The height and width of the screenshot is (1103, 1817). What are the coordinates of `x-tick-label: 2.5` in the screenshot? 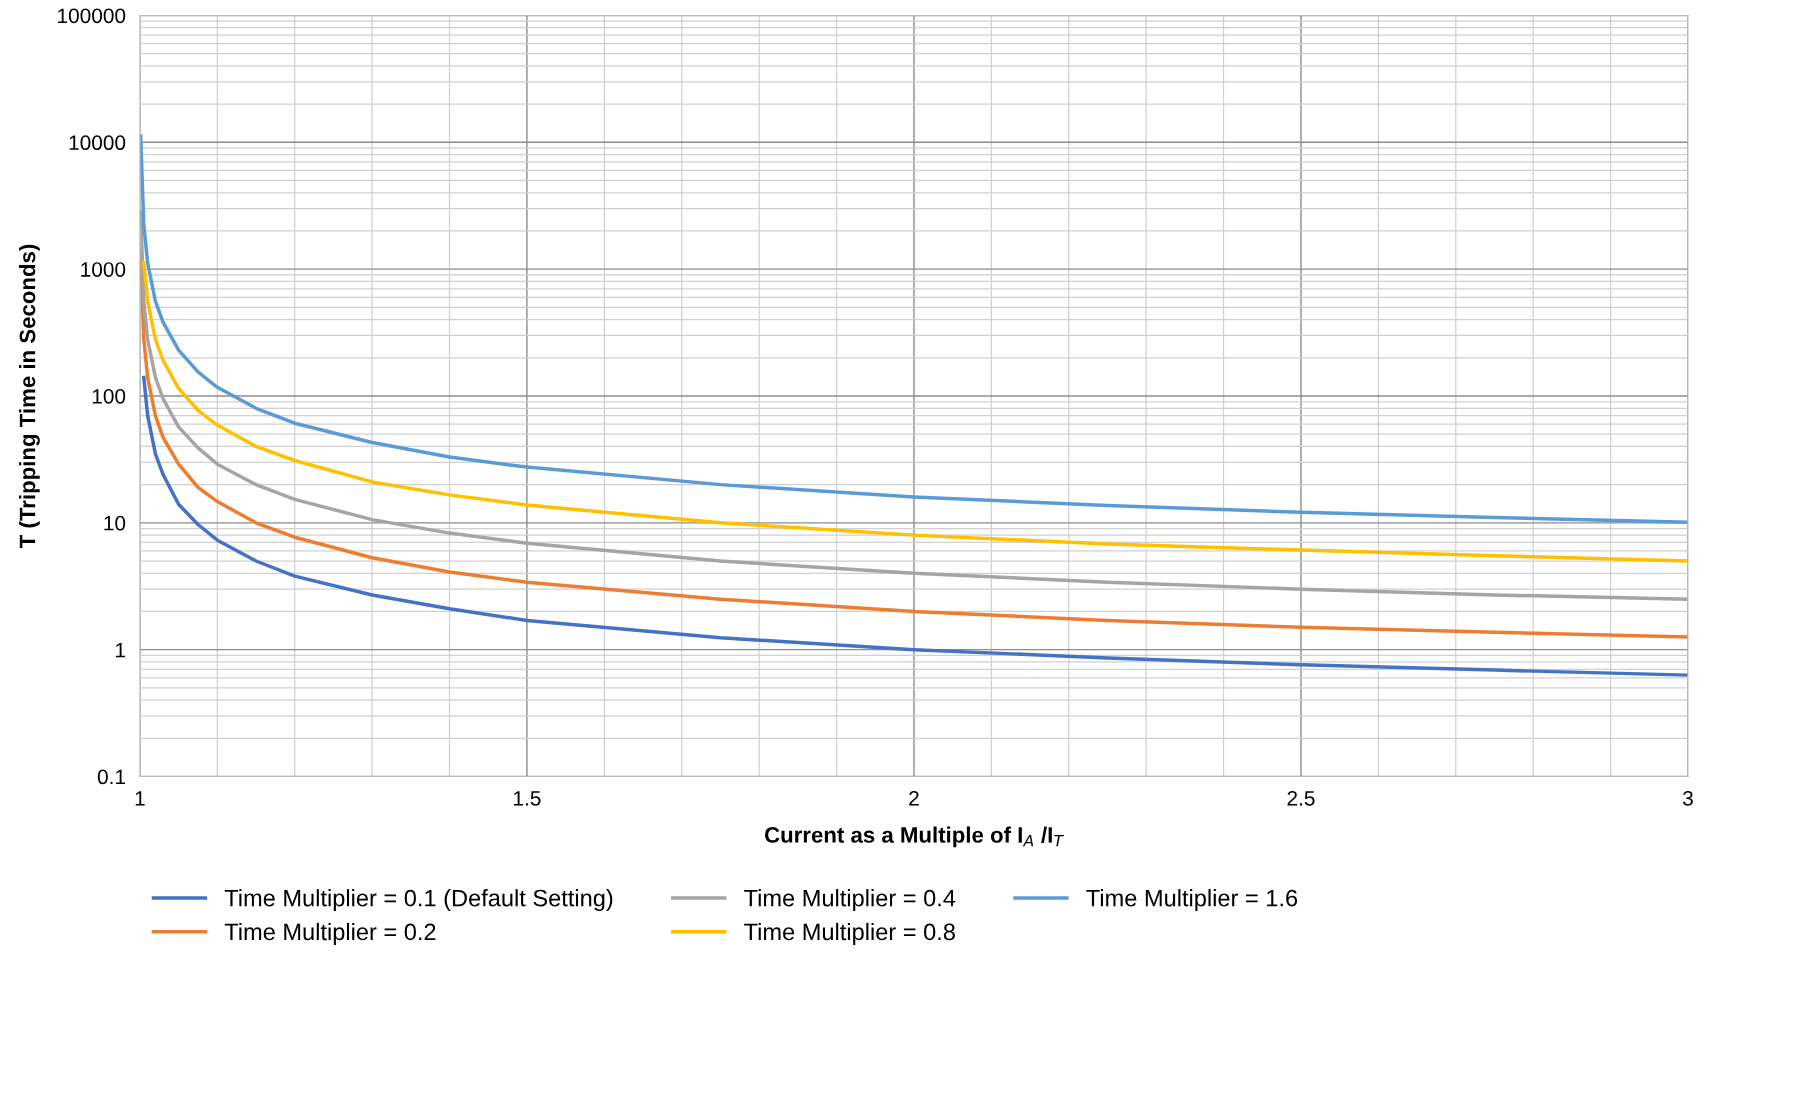 It's located at (1301, 798).